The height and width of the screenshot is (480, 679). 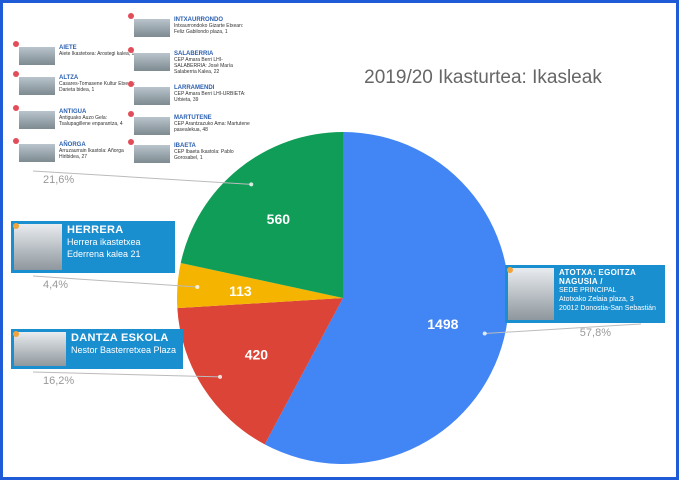 I want to click on location-title: INTXAURRONDO, so click(x=198, y=20).